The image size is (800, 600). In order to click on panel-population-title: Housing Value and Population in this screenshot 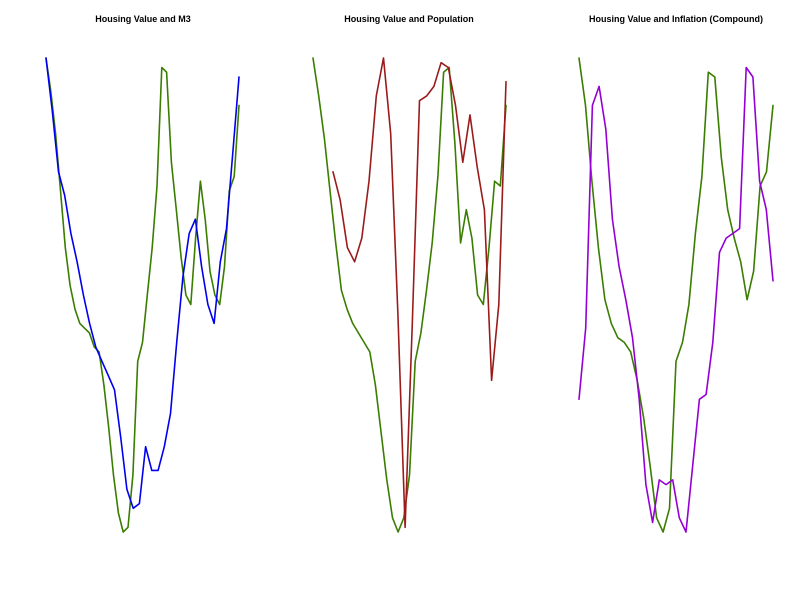, I will do `click(409, 19)`.